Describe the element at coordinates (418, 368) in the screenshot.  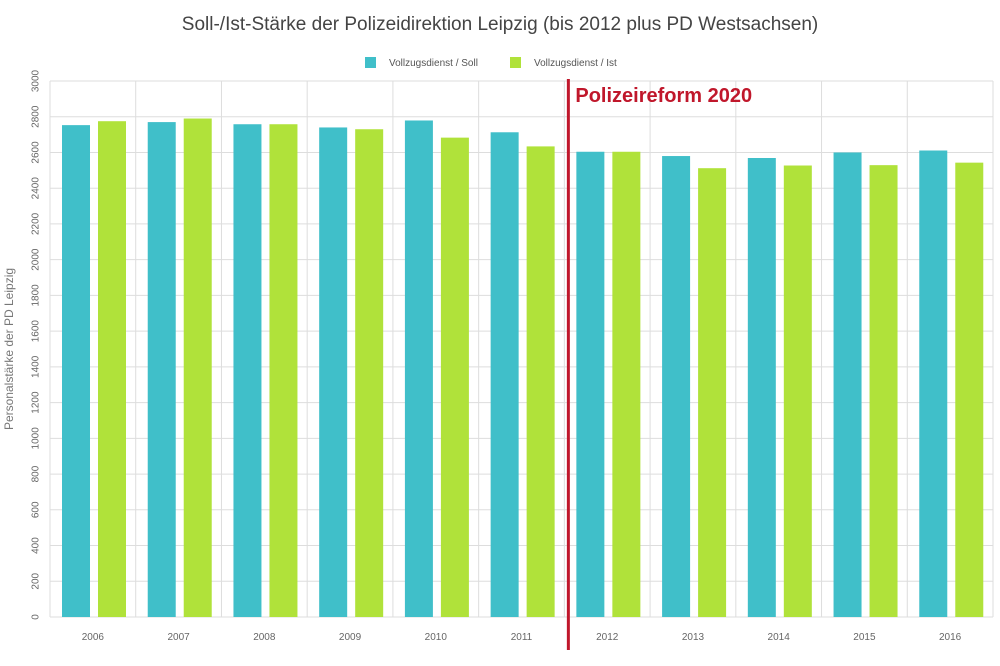
I see `bar-soll-2010` at that location.